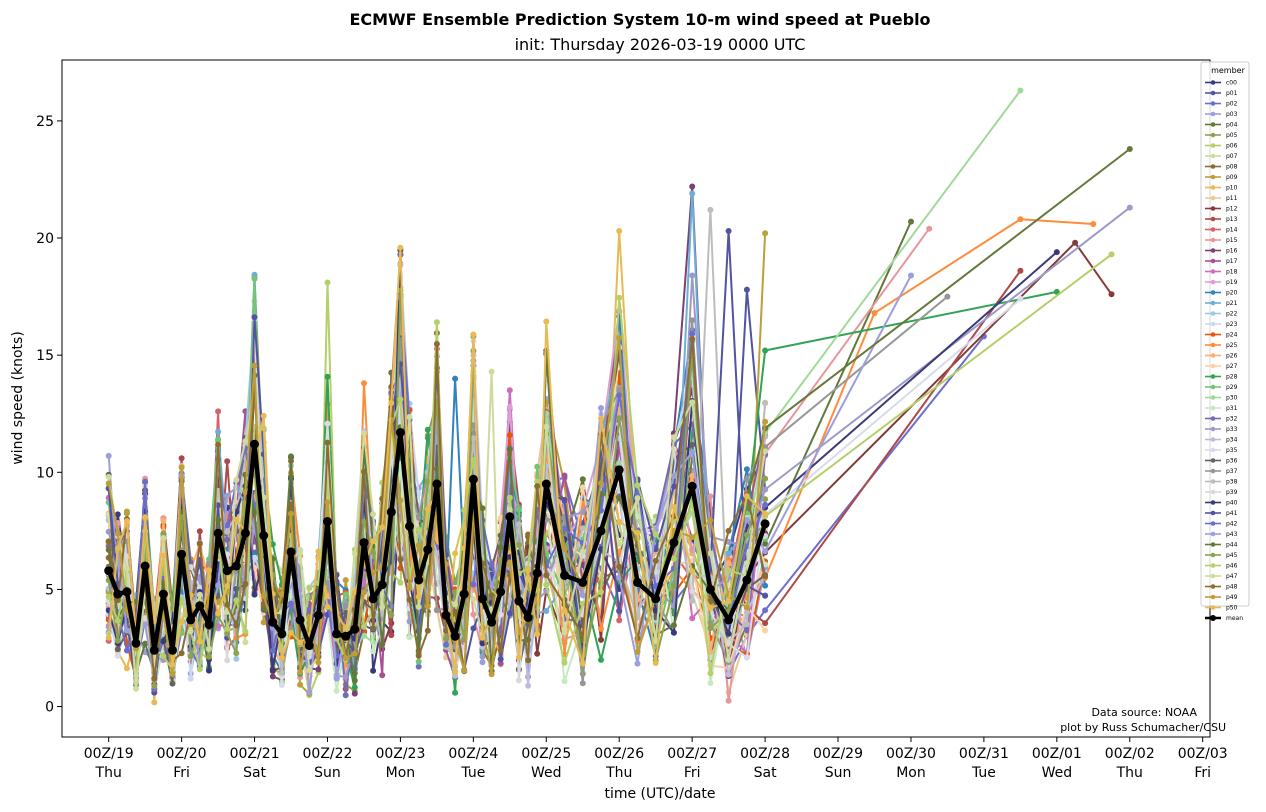  Describe the element at coordinates (182, 754) in the screenshot. I see `x-tick-label-time: 00Z/20` at that location.